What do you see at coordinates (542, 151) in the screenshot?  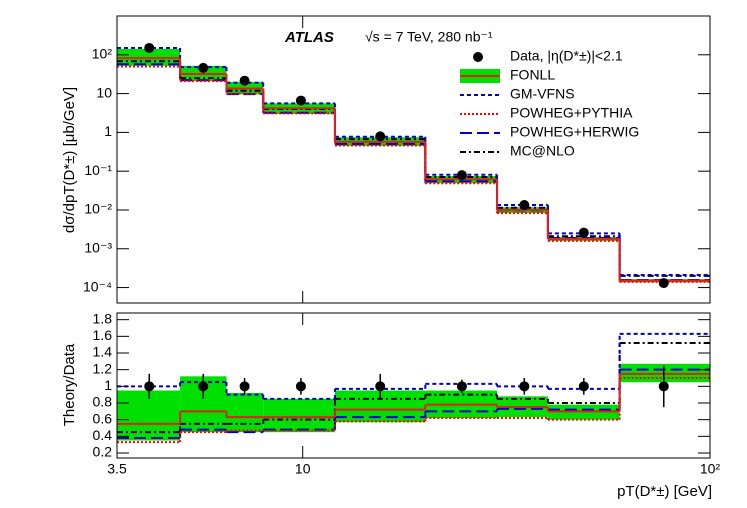 I see `legend-label: MC@NLO` at bounding box center [542, 151].